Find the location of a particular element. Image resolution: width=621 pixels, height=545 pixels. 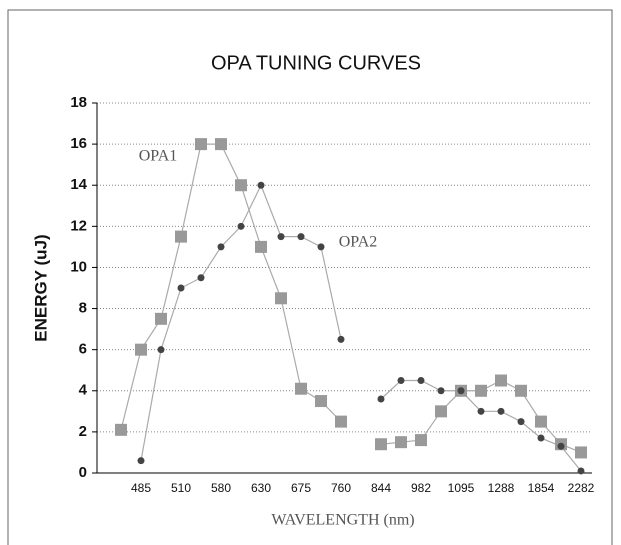

y-tick-label: 10 is located at coordinates (78, 266).